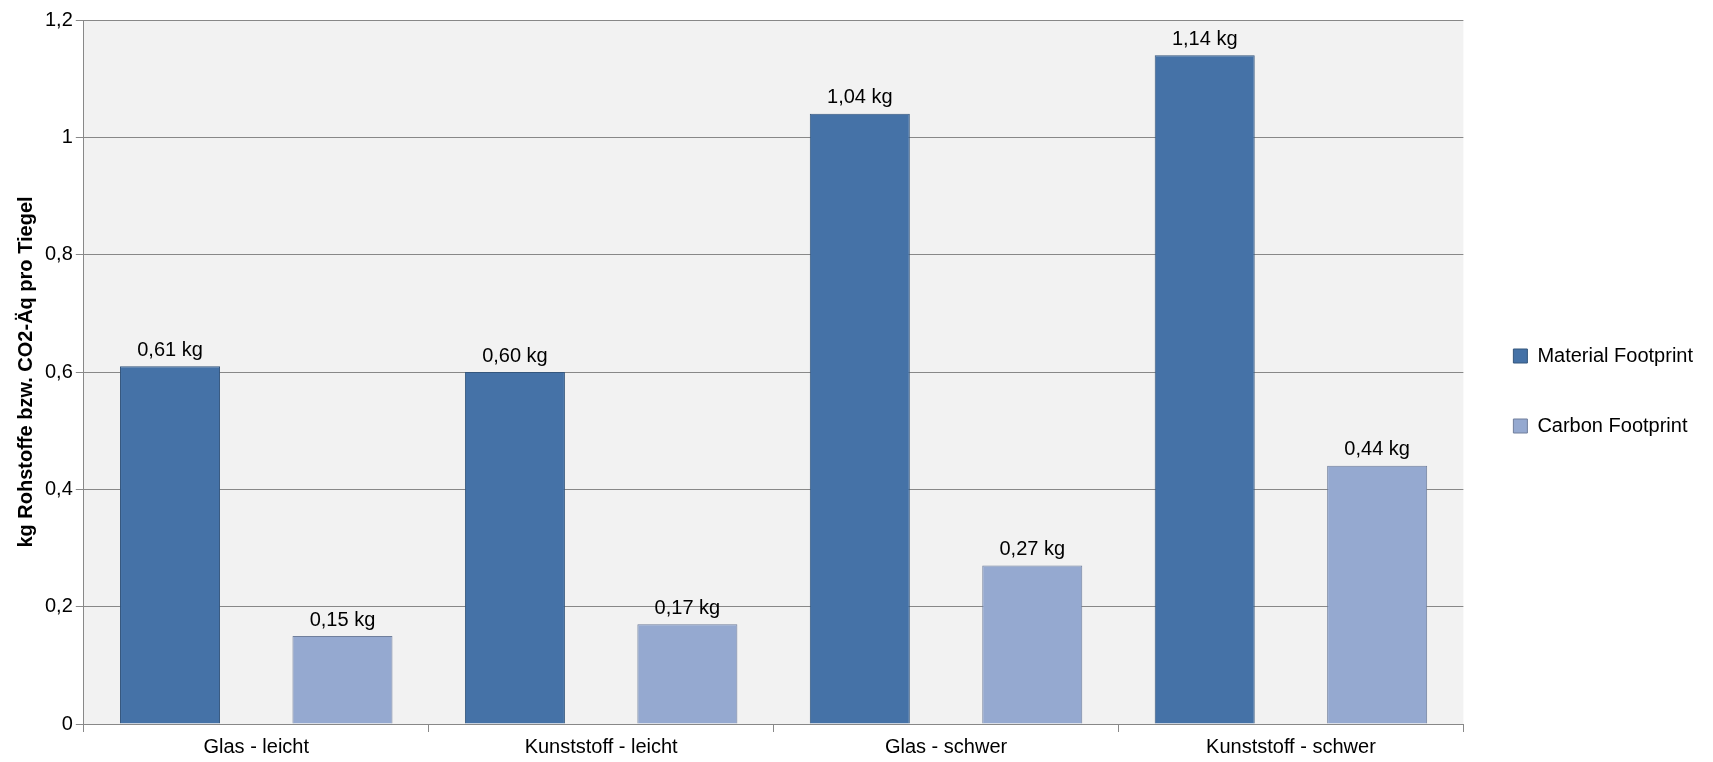 The image size is (1713, 762). Describe the element at coordinates (256, 745) in the screenshot. I see `x-tick-label: Glas - leicht` at that location.